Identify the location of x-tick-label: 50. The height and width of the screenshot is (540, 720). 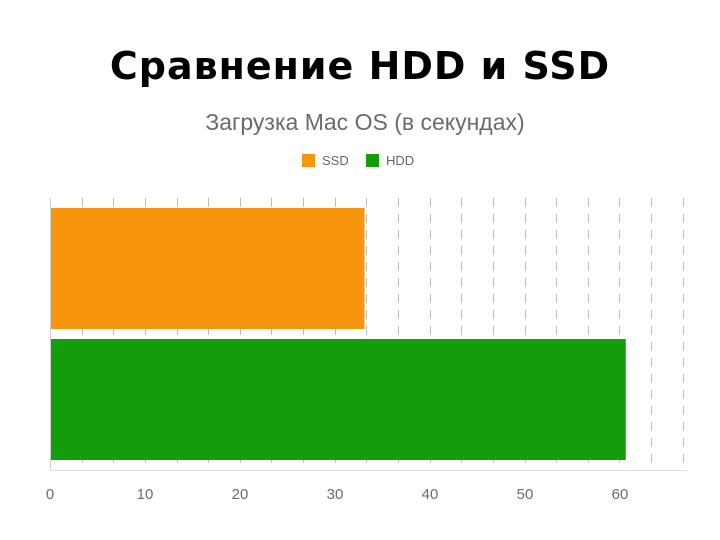
(525, 494).